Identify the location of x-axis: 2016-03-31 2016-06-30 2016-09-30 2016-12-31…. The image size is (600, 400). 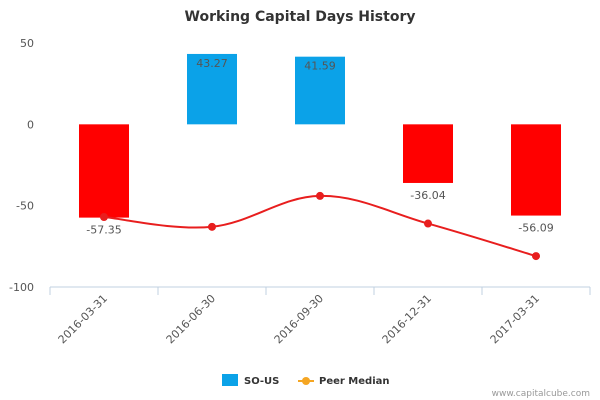
(320, 316).